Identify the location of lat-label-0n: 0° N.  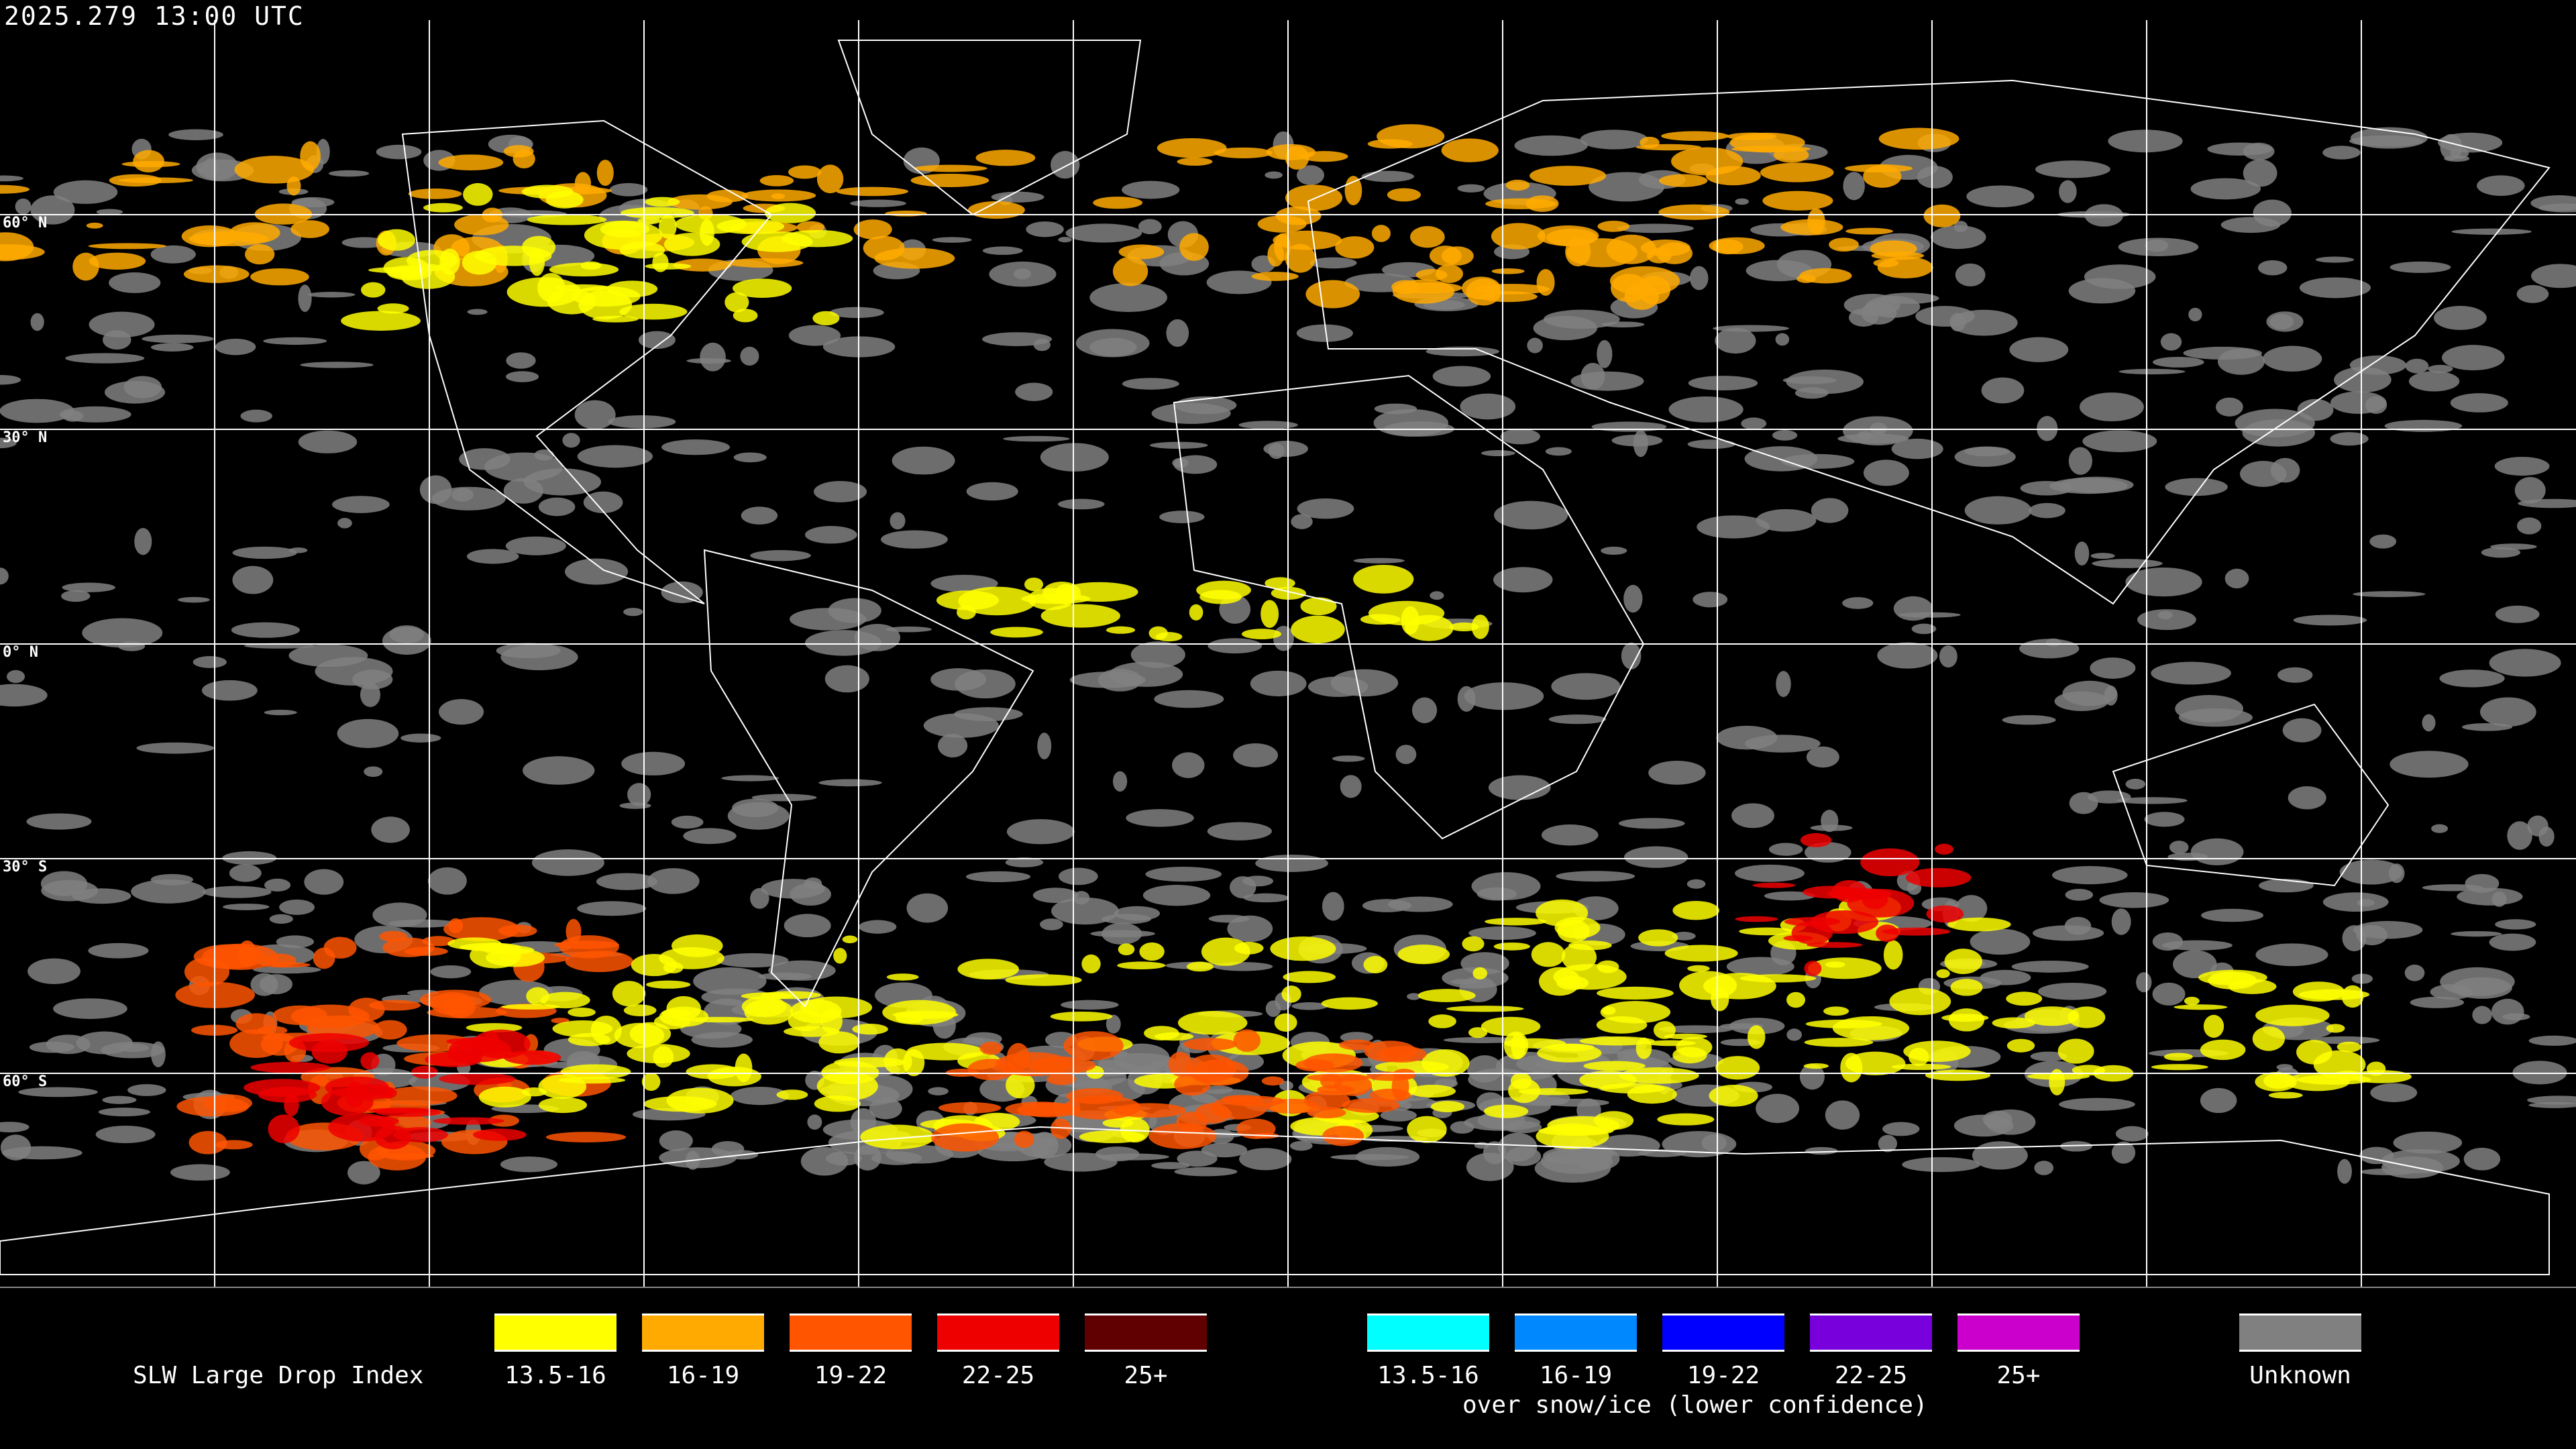
(20, 652).